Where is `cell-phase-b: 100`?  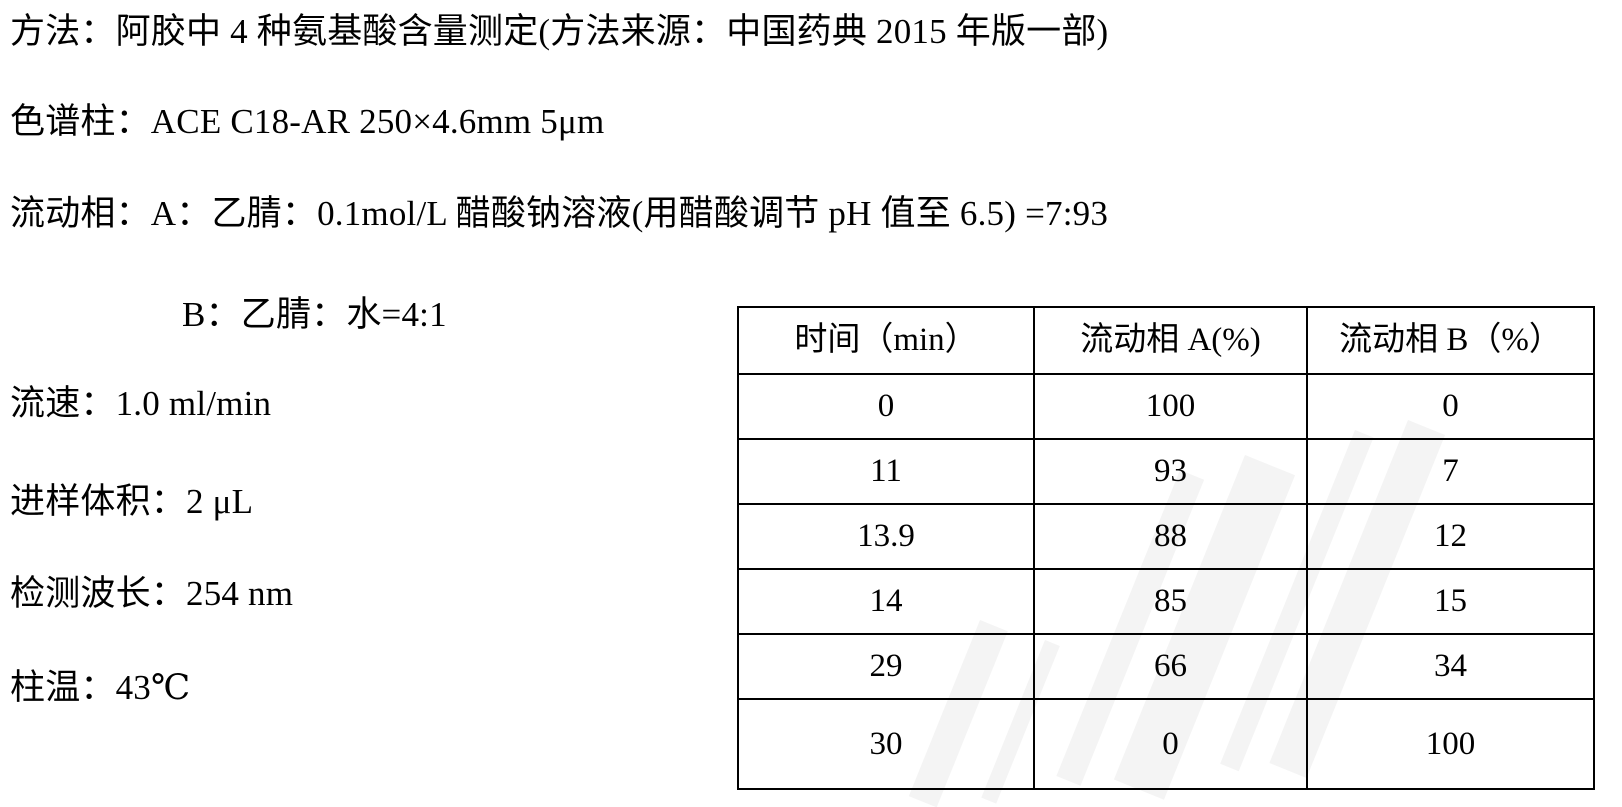
cell-phase-b: 100 is located at coordinates (1450, 744).